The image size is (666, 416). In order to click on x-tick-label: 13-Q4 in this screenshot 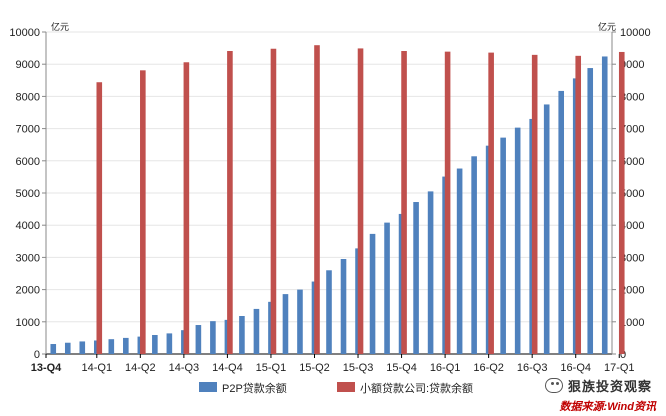, I will do `click(46, 368)`.